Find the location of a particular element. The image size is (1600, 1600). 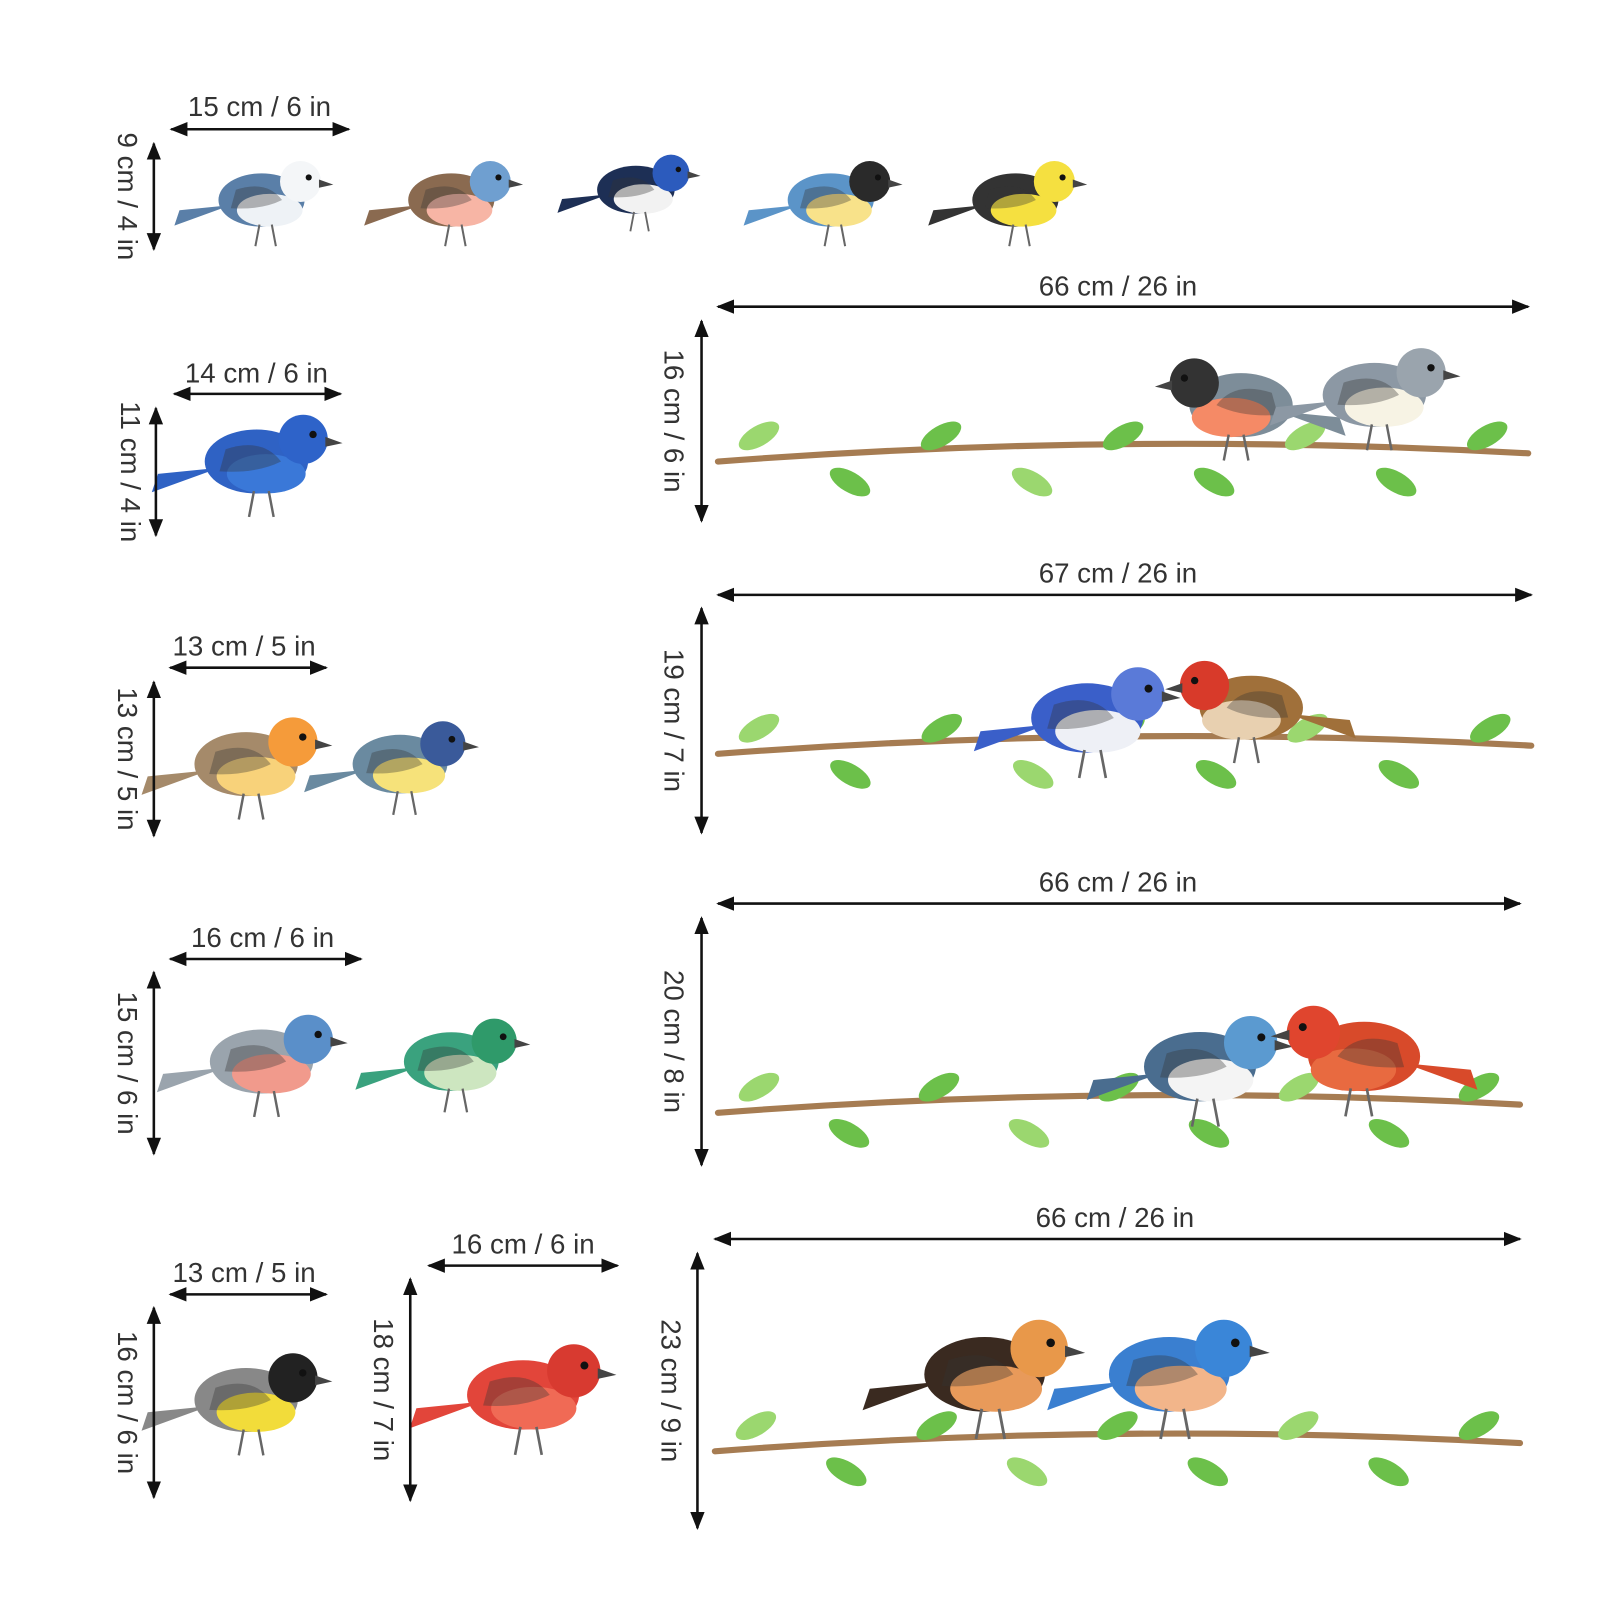

width-label: 66 cm / 26 in is located at coordinates (1118, 286).